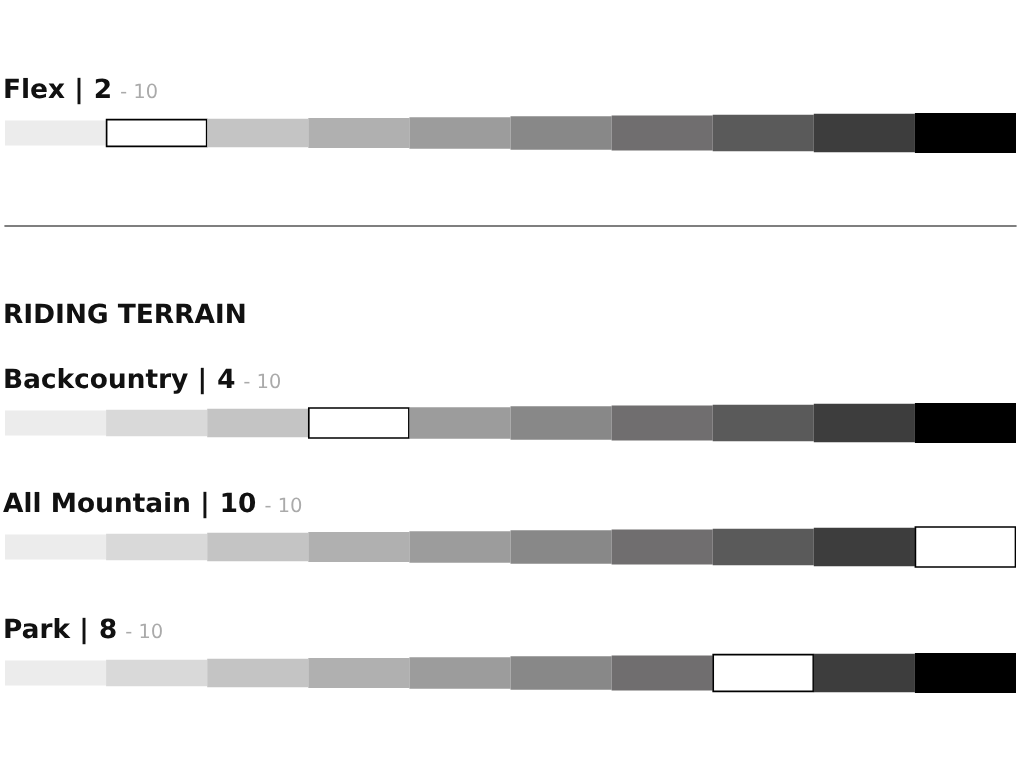  What do you see at coordinates (226, 378) in the screenshot?
I see `data-label: 4` at bounding box center [226, 378].